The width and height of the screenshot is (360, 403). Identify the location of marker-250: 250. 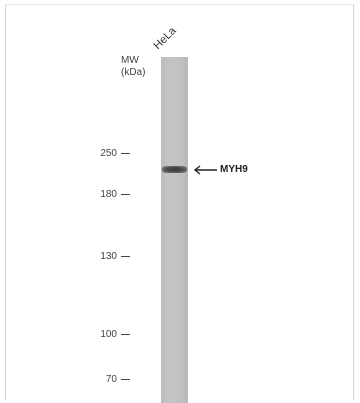
(115, 153).